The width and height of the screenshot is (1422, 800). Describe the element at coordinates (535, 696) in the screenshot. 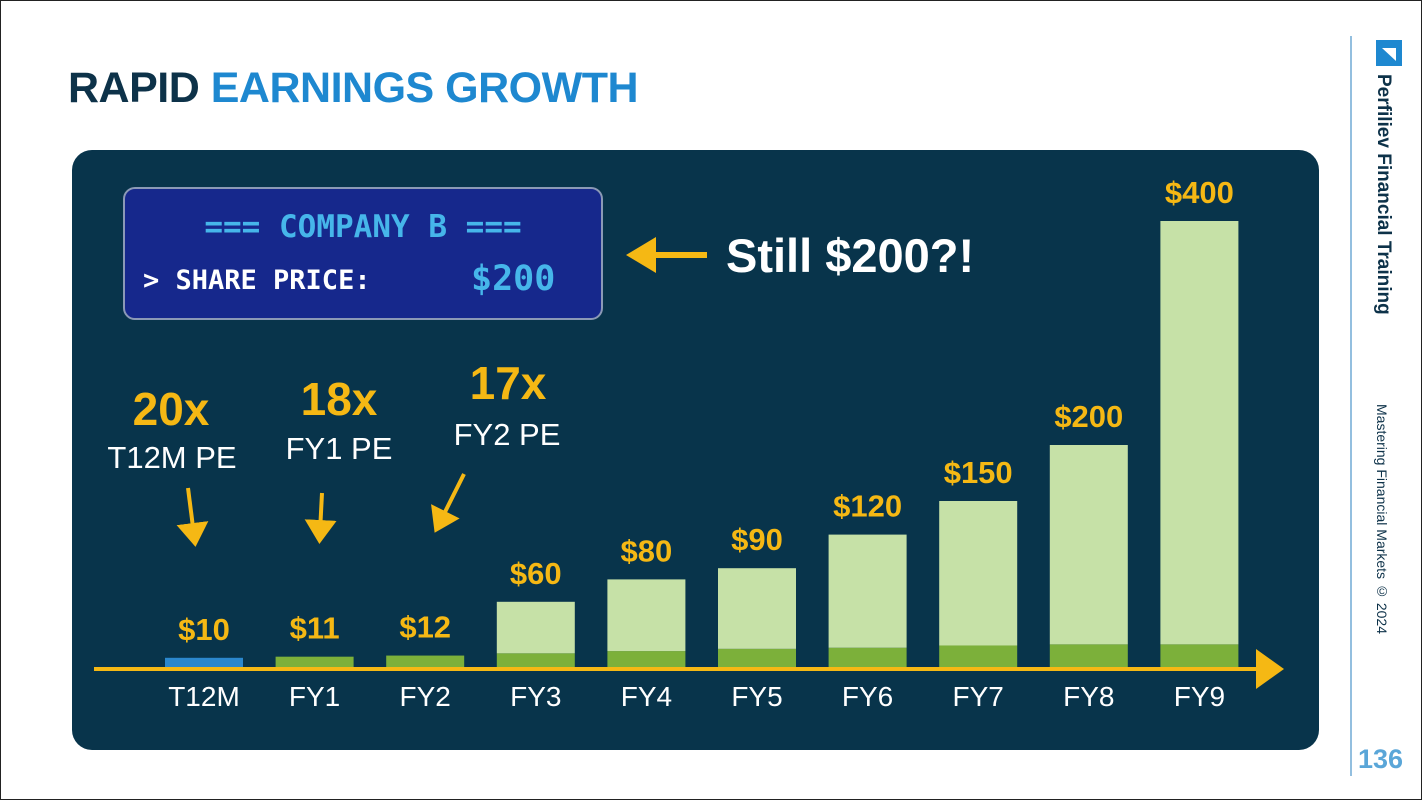

I see `tick-label-fy3: FY3` at that location.